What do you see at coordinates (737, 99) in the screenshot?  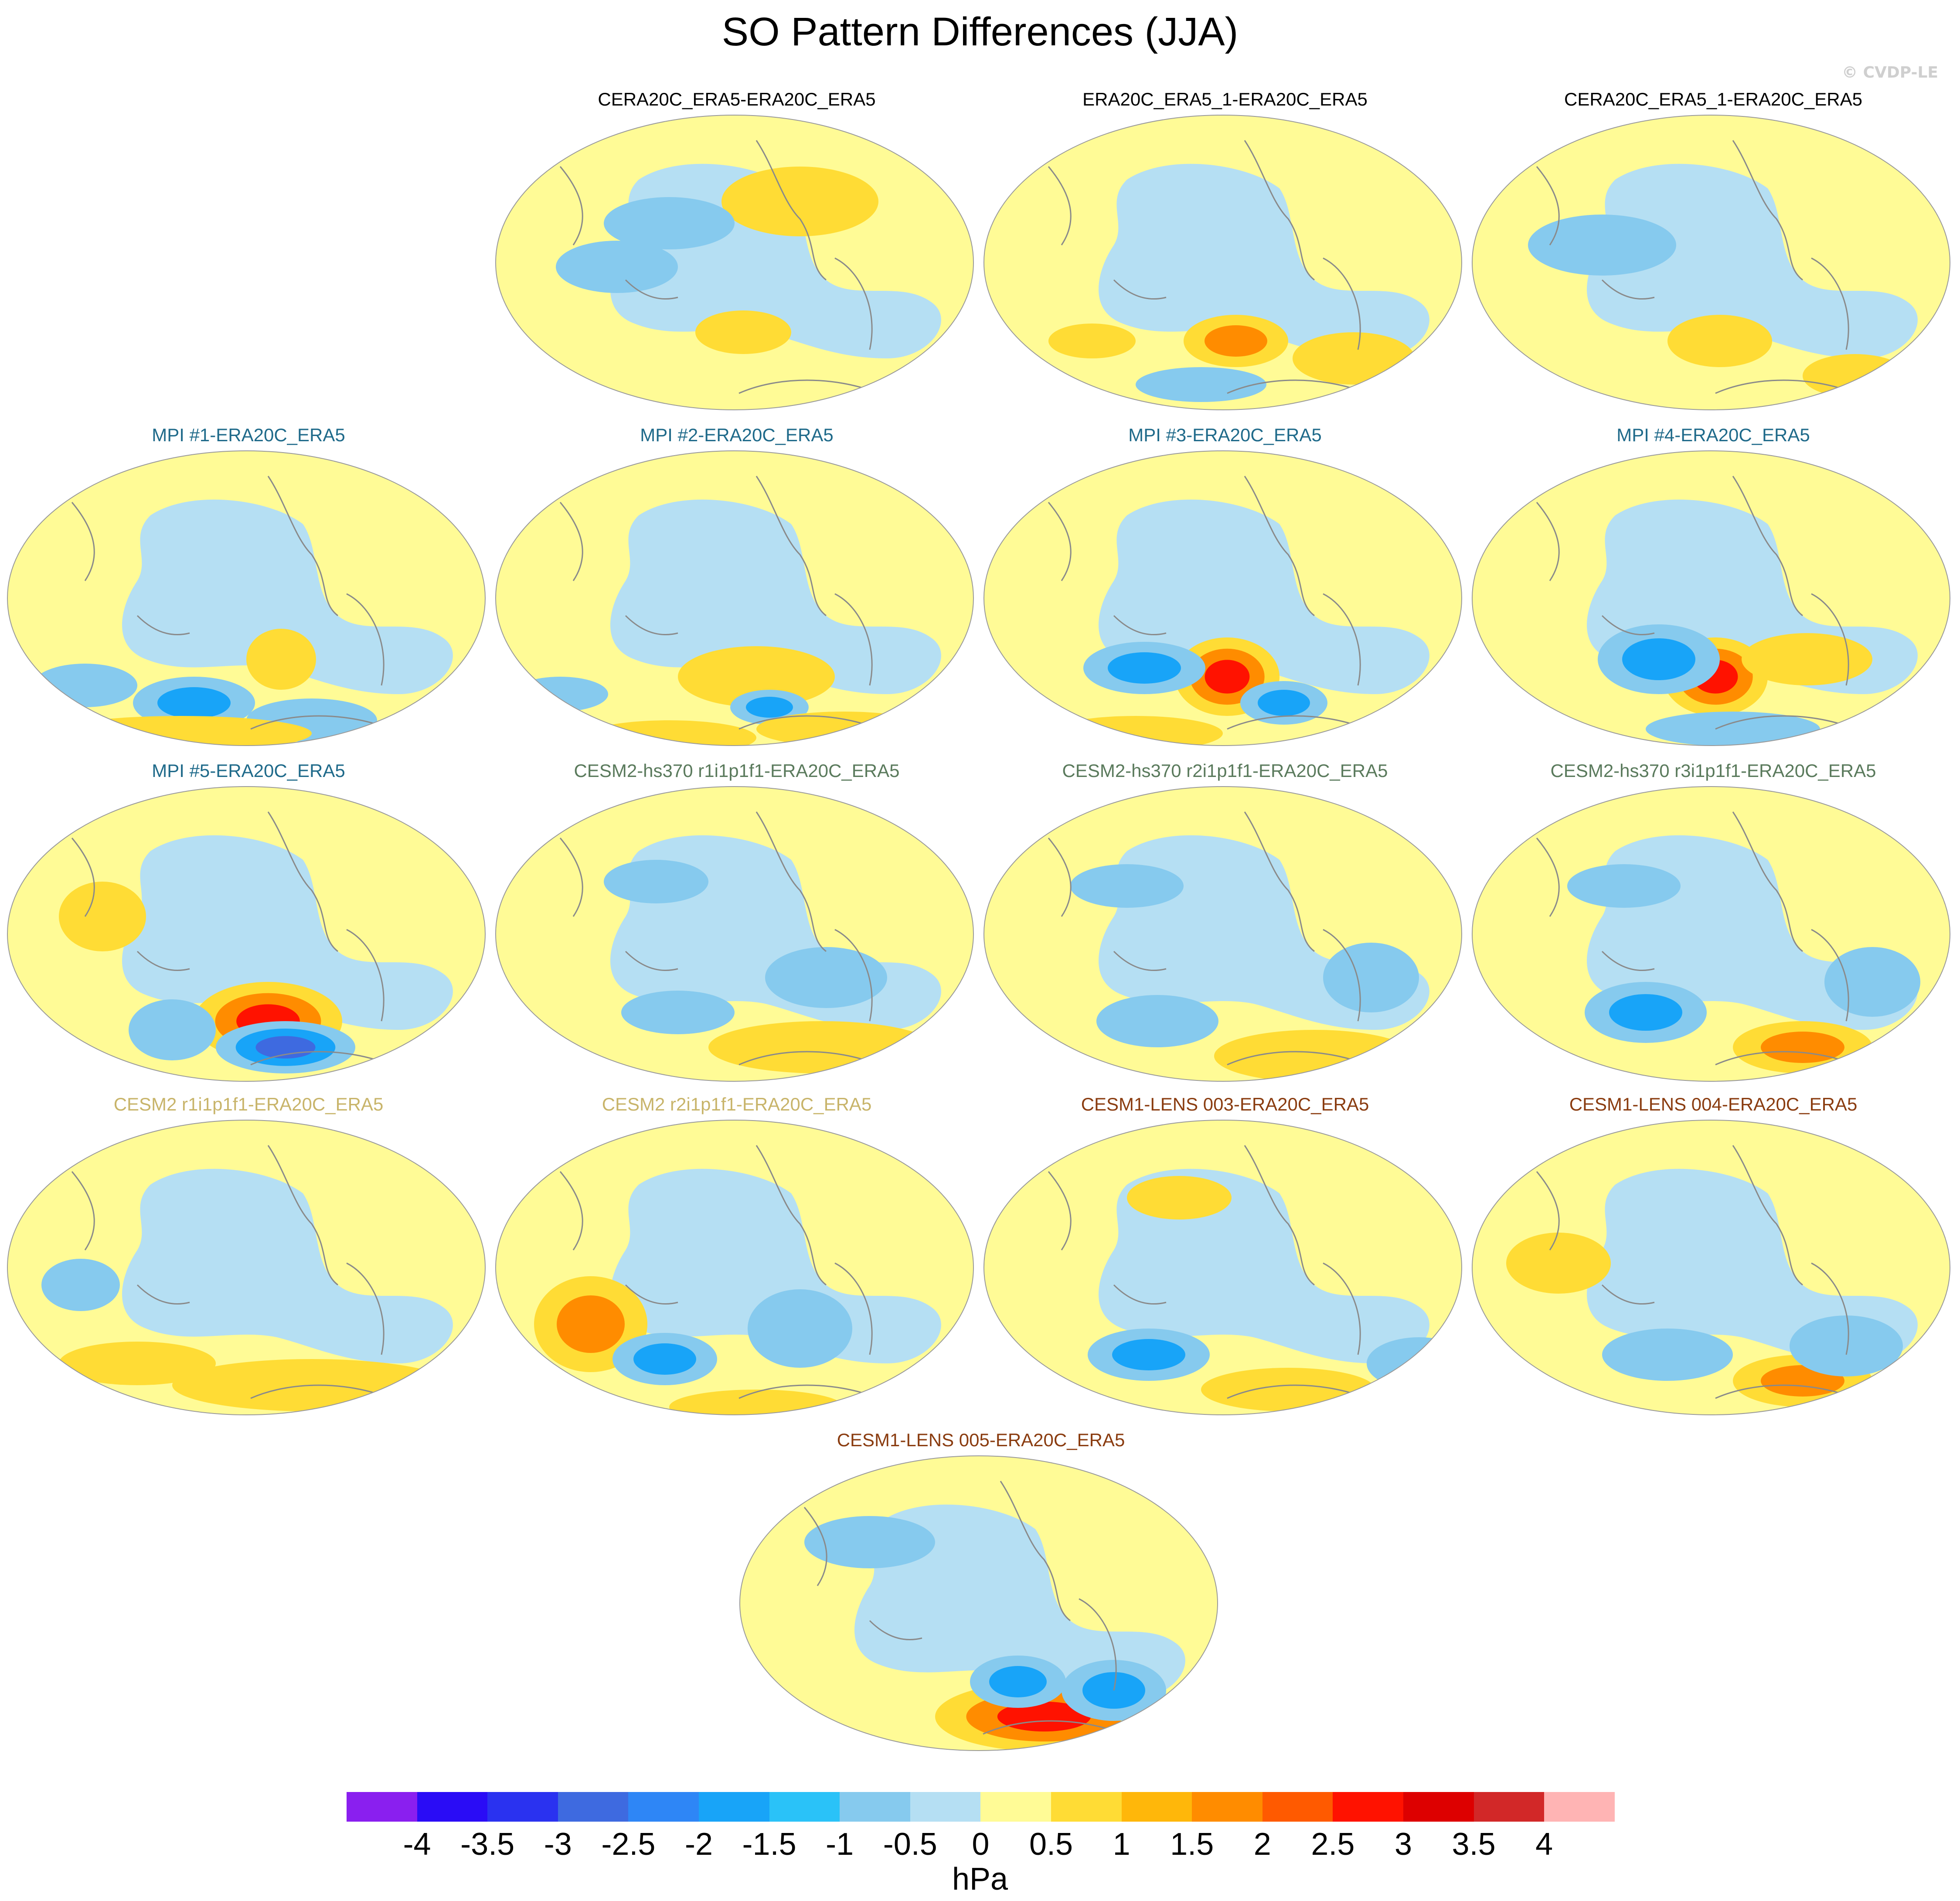 I see `panel-title: CERA20C_ERA5-ERA20C_ERA5` at bounding box center [737, 99].